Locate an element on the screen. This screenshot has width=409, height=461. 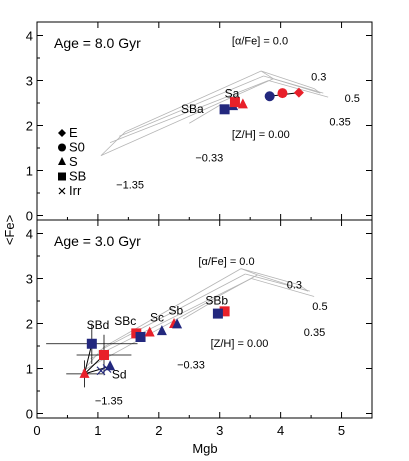
x-tick-label: 3 is located at coordinates (219, 430).